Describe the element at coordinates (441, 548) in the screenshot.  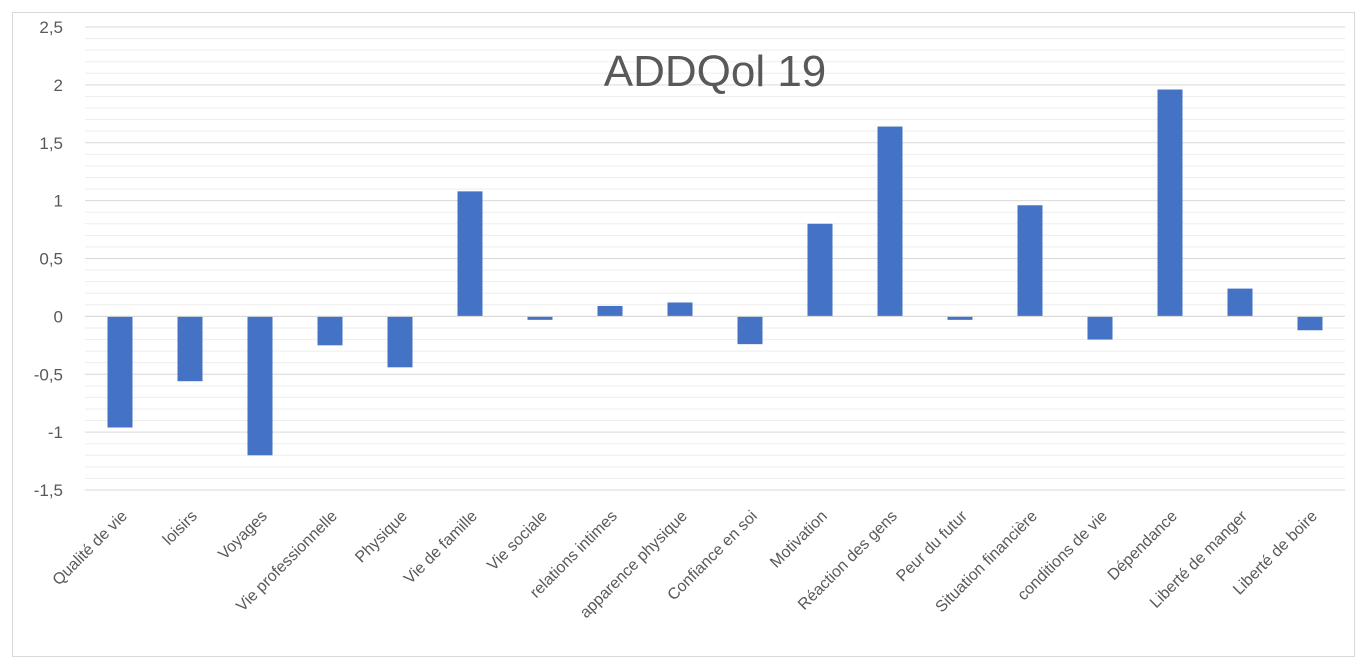
I see `x-category-label: Vie de famille` at that location.